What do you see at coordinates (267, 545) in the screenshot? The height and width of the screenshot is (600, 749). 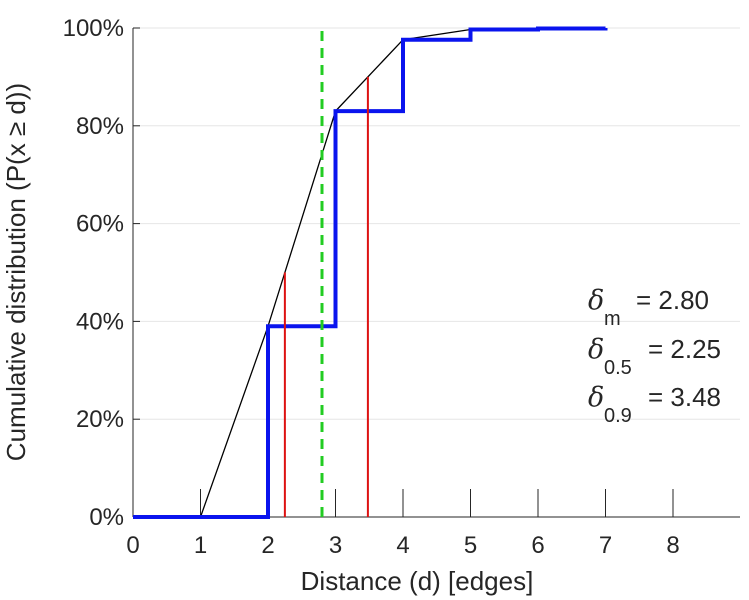 I see `x-tick-label: 2` at bounding box center [267, 545].